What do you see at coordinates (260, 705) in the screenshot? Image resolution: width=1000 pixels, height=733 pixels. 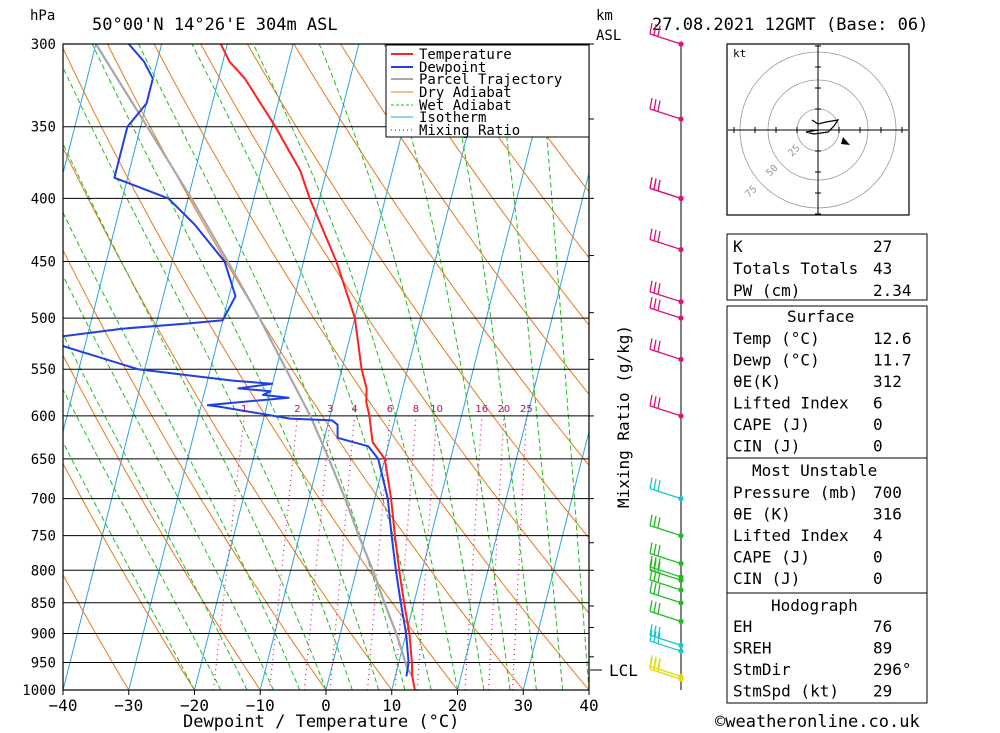 I see `x-tick-3: −10` at bounding box center [260, 705].